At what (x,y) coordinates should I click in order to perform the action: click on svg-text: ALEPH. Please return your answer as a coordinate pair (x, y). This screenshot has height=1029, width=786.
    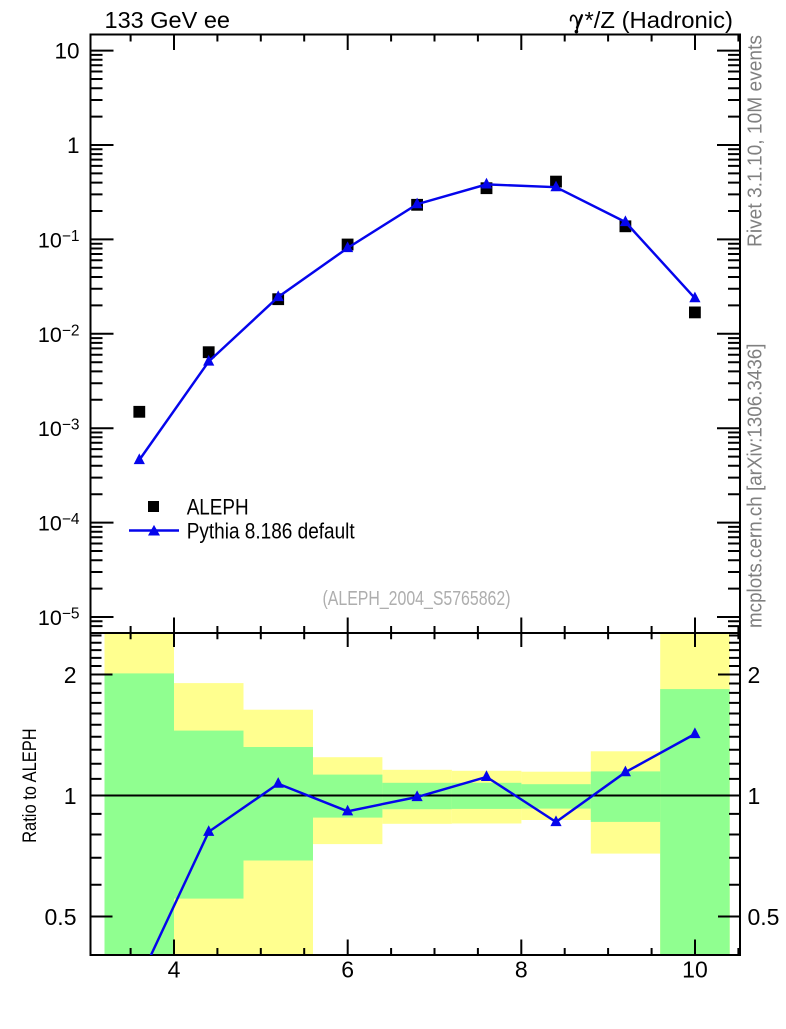
    Looking at the image, I should click on (218, 507).